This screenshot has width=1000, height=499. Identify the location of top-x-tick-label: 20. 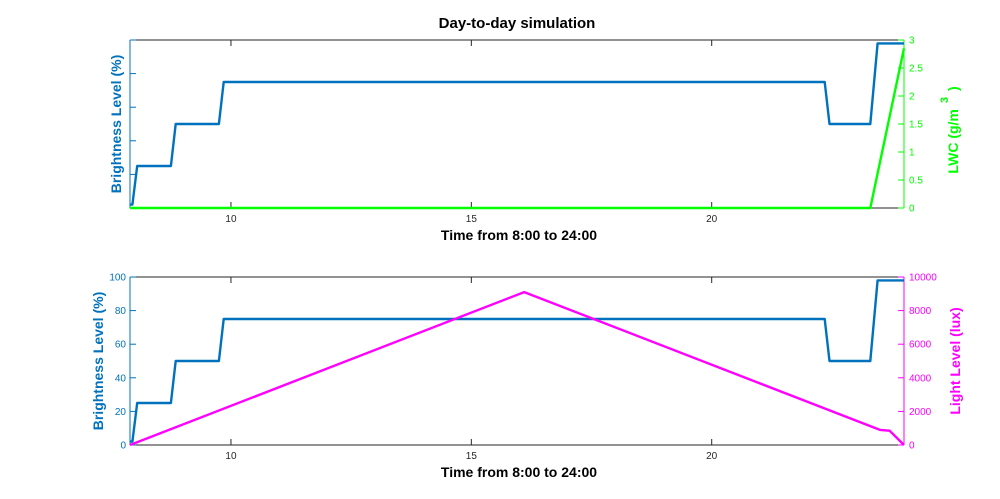
(712, 219).